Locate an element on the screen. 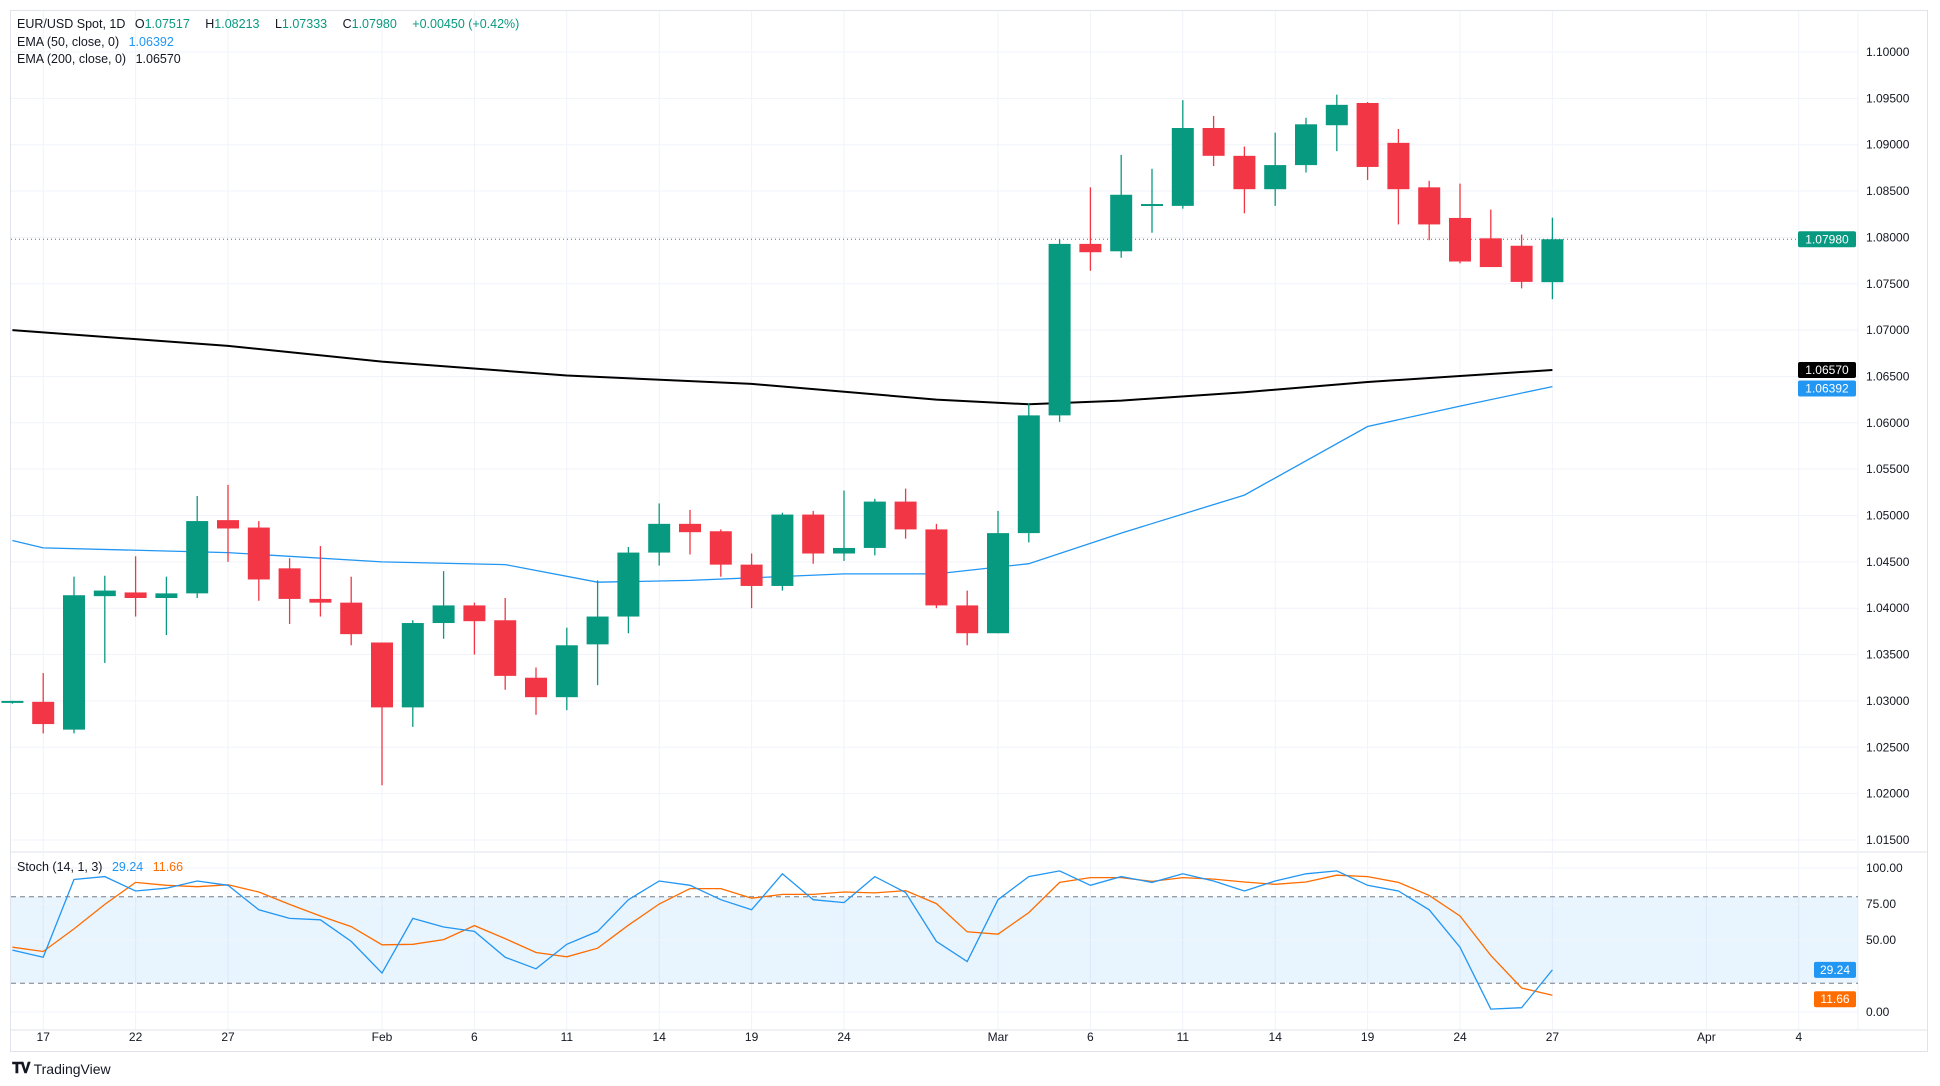 The height and width of the screenshot is (1086, 1940). brand-label: TradingView is located at coordinates (72, 1068).